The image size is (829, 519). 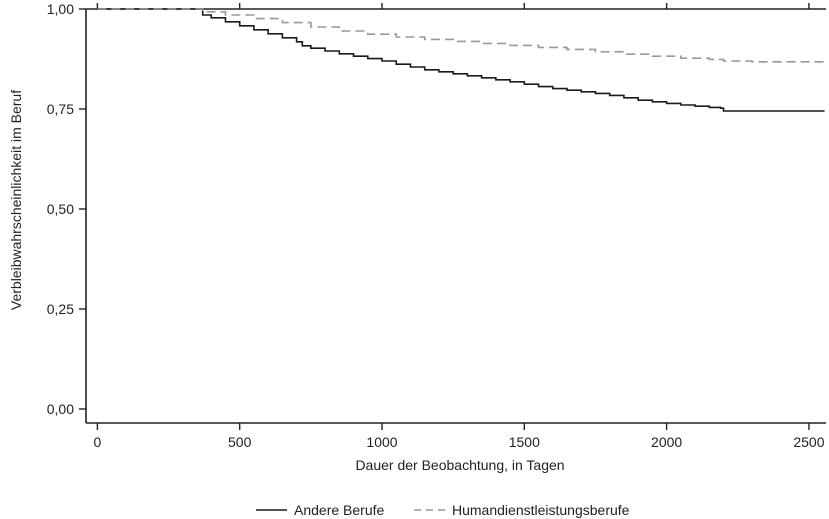 I want to click on x-tick-label: 1500, so click(x=524, y=442).